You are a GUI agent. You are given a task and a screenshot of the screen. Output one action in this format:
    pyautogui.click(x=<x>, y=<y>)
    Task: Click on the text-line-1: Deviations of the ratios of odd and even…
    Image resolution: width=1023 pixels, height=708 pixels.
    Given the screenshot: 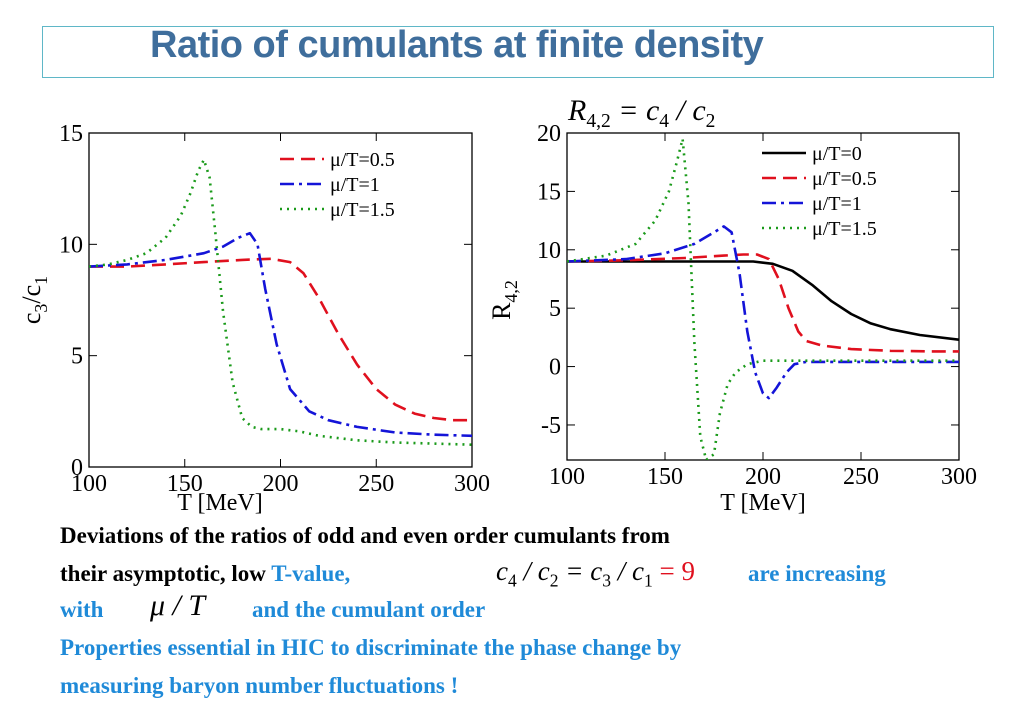 What is the action you would take?
    pyautogui.click(x=365, y=535)
    